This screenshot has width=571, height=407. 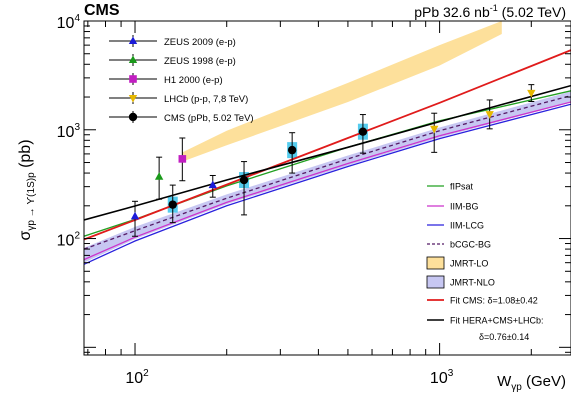 What do you see at coordinates (504, 381) in the screenshot?
I see `x-axis-label-main: W` at bounding box center [504, 381].